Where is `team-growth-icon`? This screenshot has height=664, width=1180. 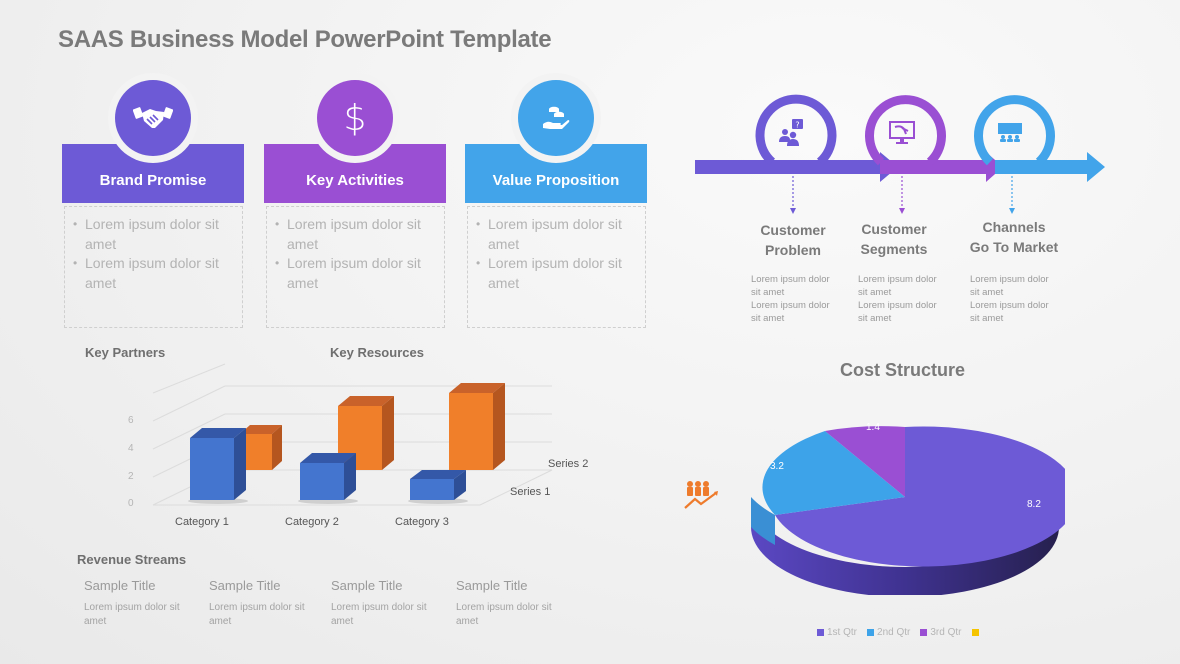
team-growth-icon is located at coordinates (701, 495).